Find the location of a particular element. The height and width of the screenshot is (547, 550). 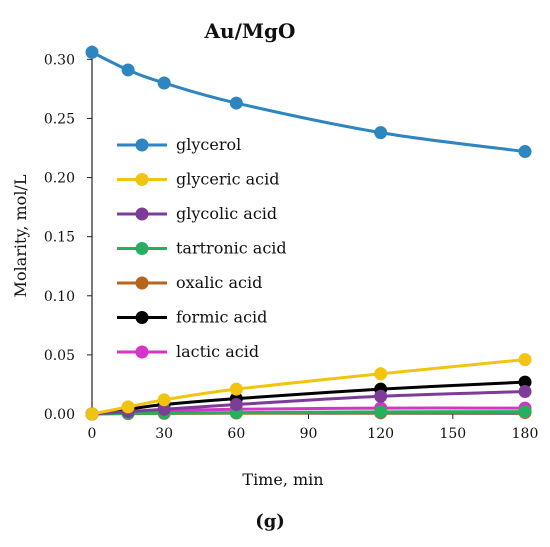

x-tick-label: 90 is located at coordinates (309, 434).